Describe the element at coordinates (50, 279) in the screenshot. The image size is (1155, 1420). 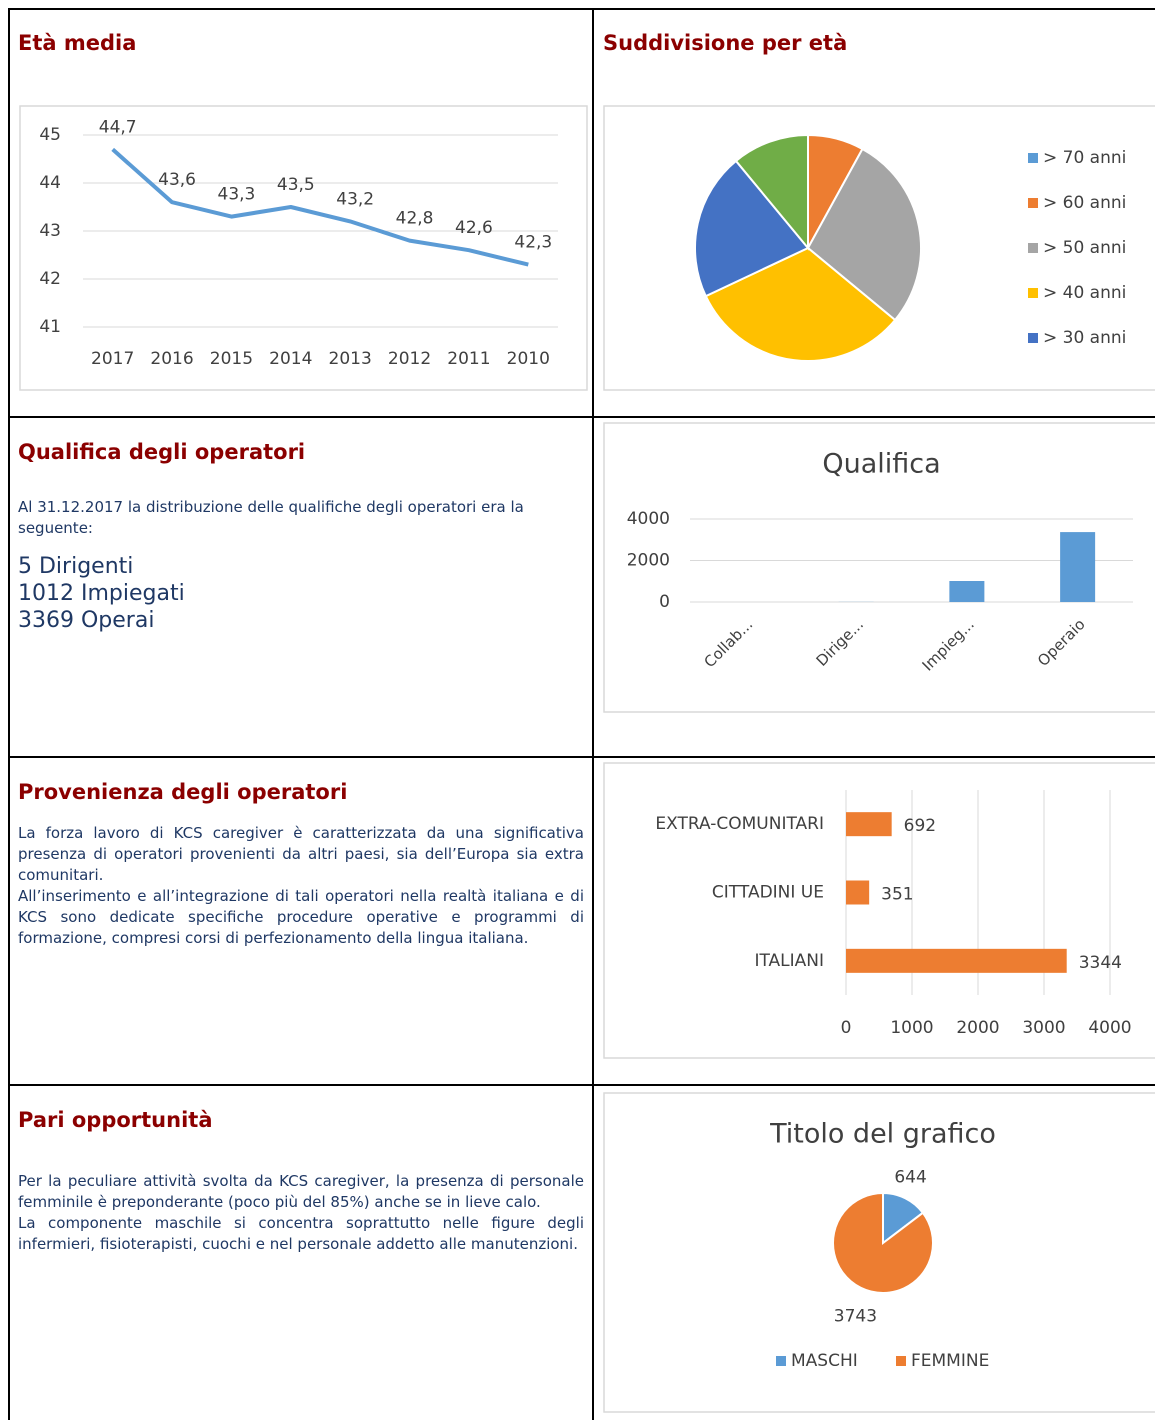
I see `y-tick-label: 42` at that location.